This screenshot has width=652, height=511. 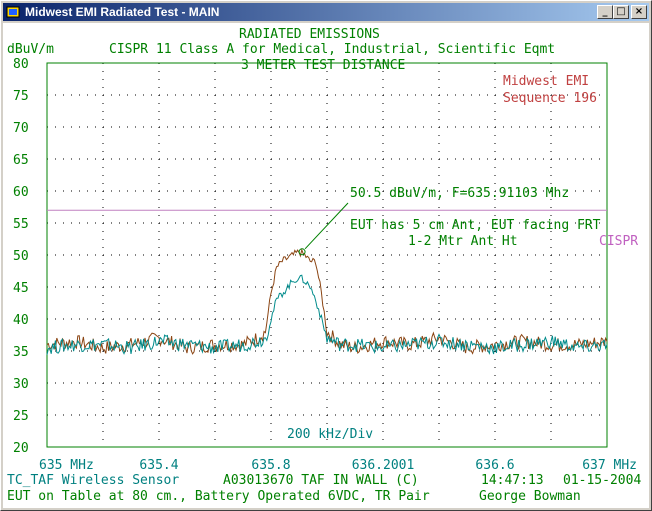 I want to click on footer-time: 14:47:13, so click(x=512, y=480).